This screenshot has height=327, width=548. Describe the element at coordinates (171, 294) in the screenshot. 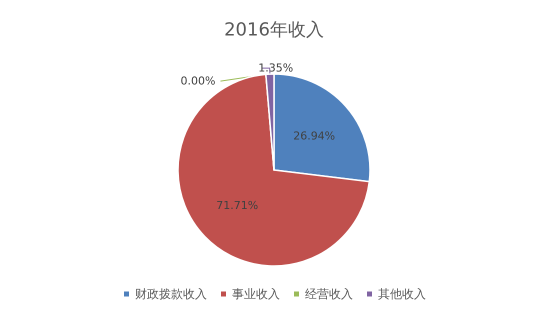

I see `legend-label: 财政拨款收入` at that location.